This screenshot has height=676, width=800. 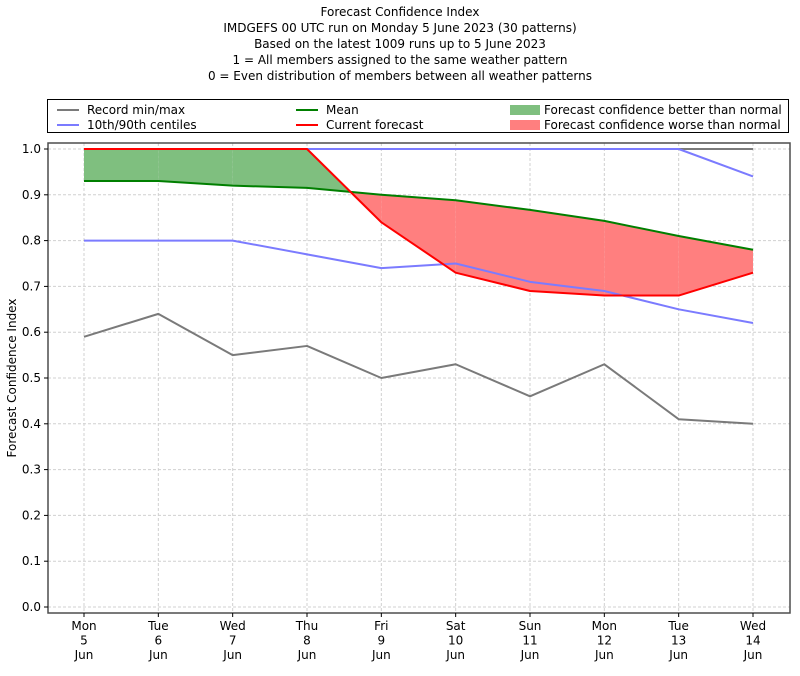 What do you see at coordinates (456, 626) in the screenshot?
I see `x-tick-label-line: Sat` at bounding box center [456, 626].